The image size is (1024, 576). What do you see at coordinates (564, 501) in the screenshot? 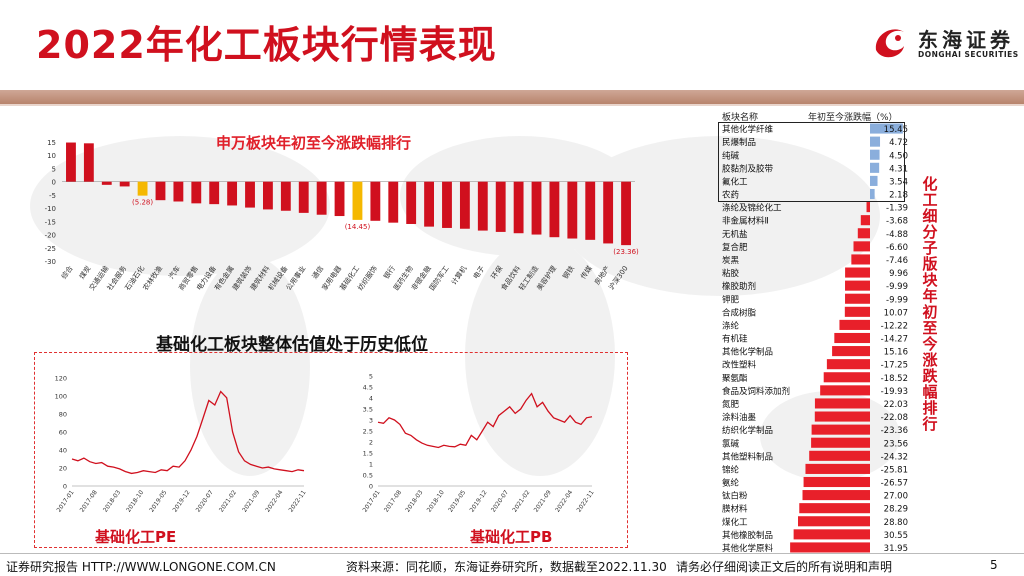
I see `x-tick-label: 2022-04` at bounding box center [564, 501].